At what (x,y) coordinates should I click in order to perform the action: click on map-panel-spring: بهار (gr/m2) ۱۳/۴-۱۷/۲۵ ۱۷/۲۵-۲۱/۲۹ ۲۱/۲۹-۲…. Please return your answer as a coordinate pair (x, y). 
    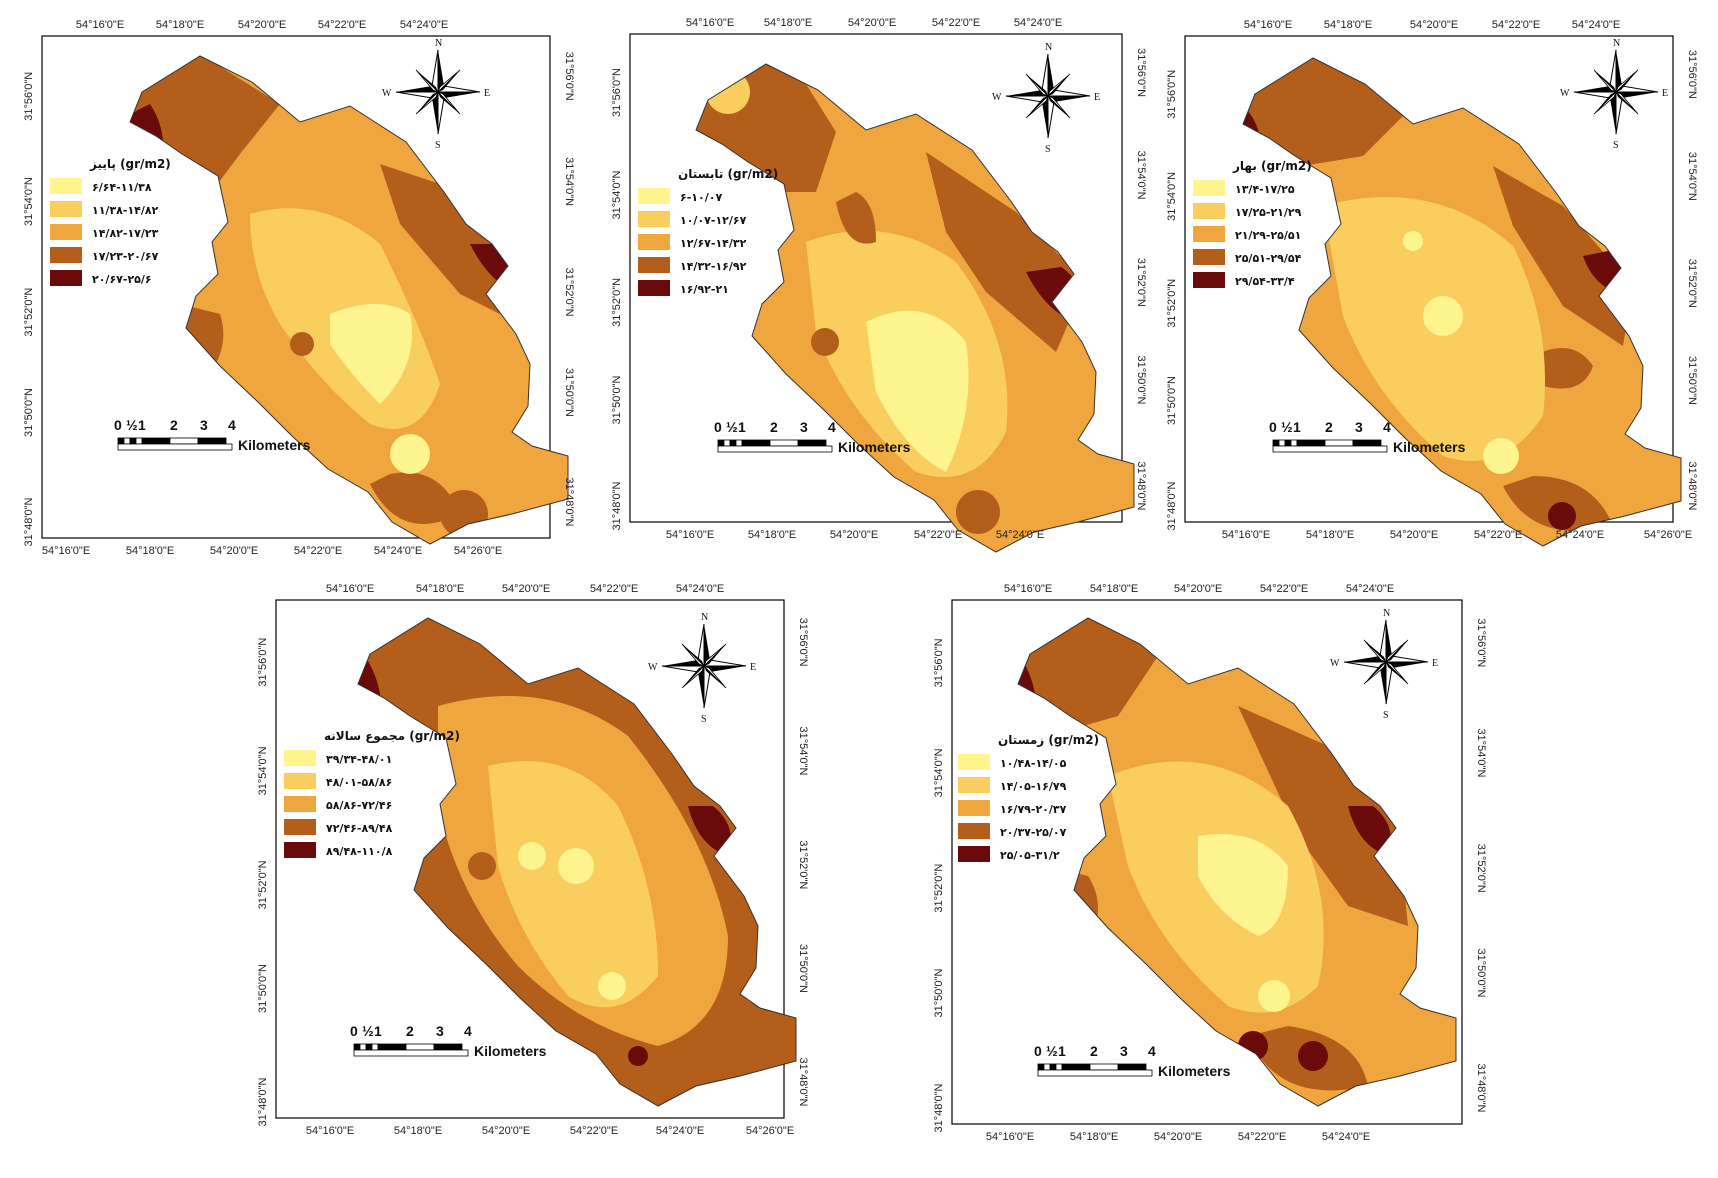
    Looking at the image, I should click on (1432, 283).